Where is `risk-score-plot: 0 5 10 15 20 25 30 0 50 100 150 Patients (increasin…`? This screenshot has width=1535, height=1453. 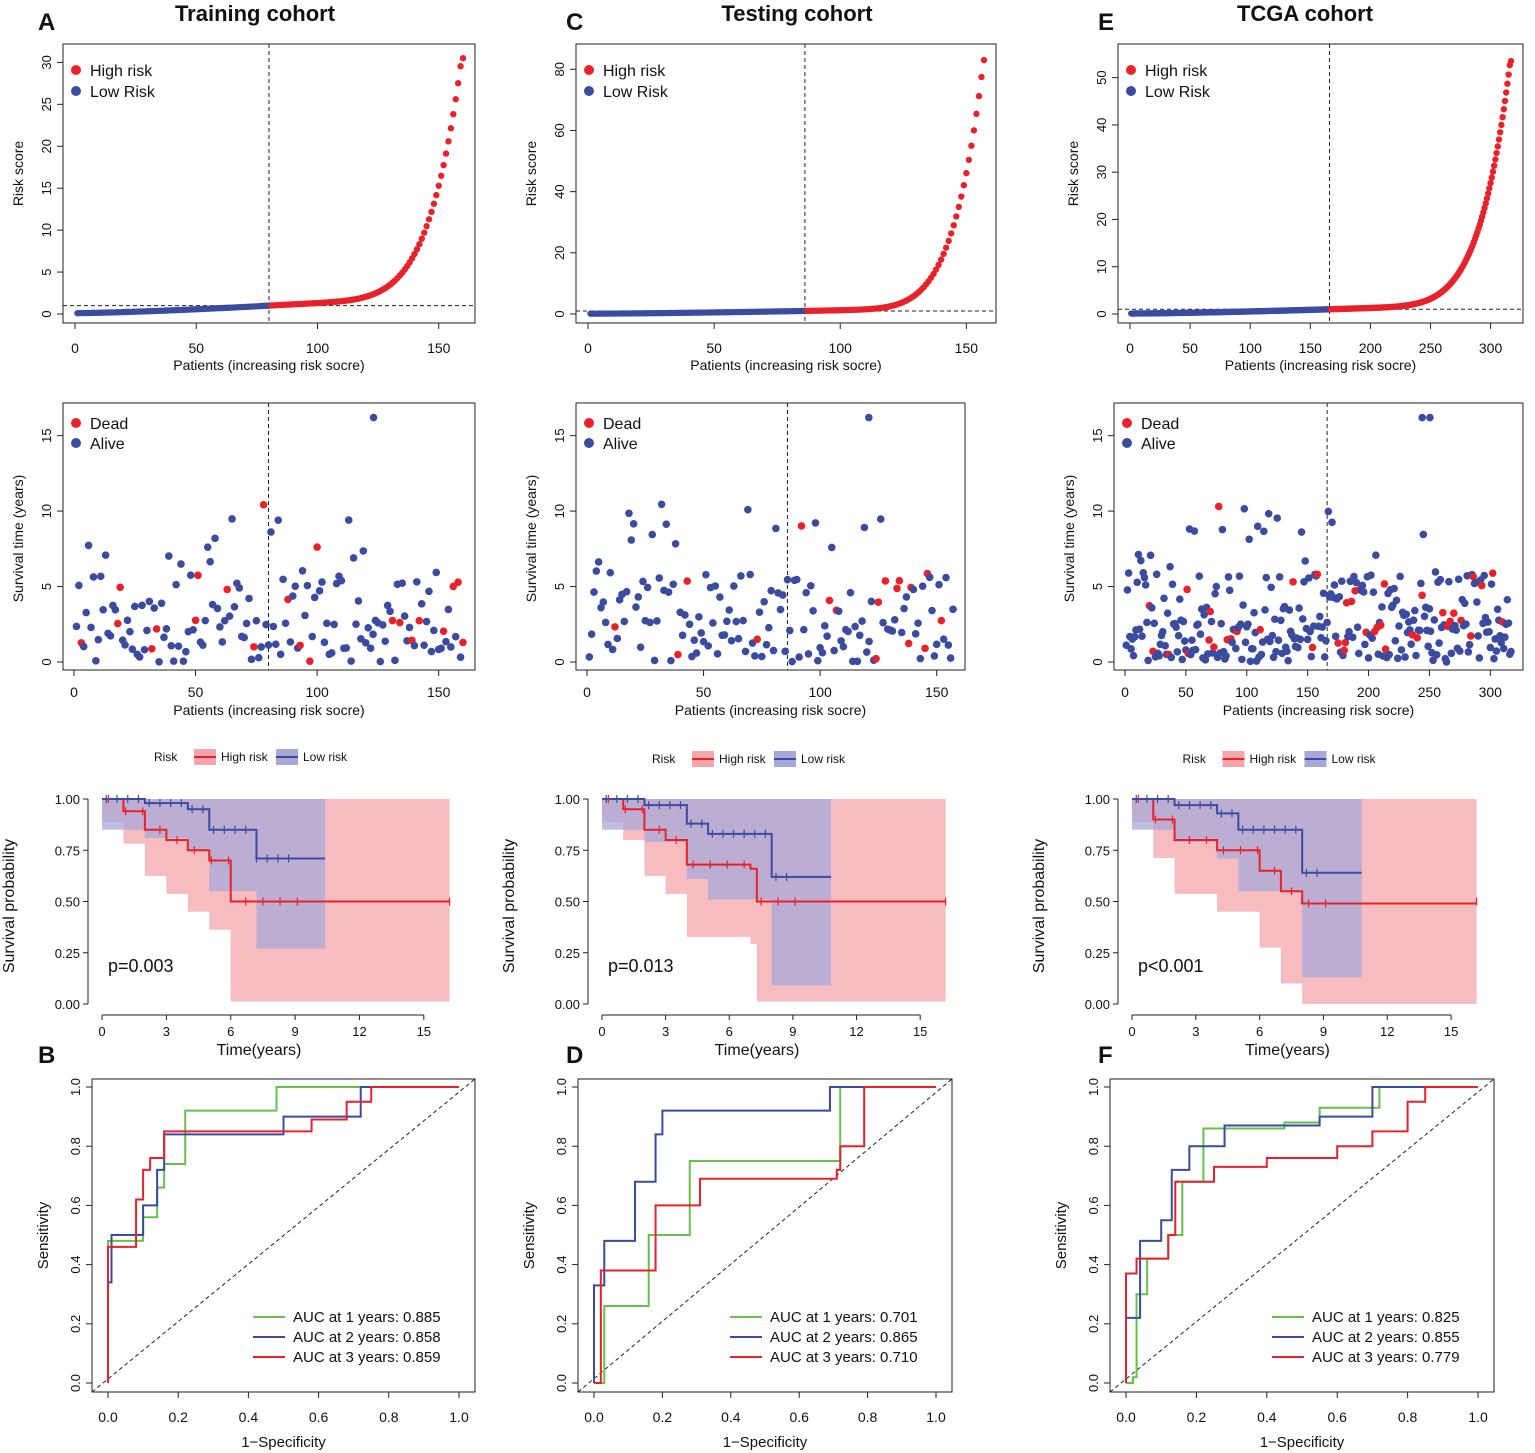 risk-score-plot: 0 5 10 15 20 25 30 0 50 100 150 Patients (increasin… is located at coordinates (243, 208).